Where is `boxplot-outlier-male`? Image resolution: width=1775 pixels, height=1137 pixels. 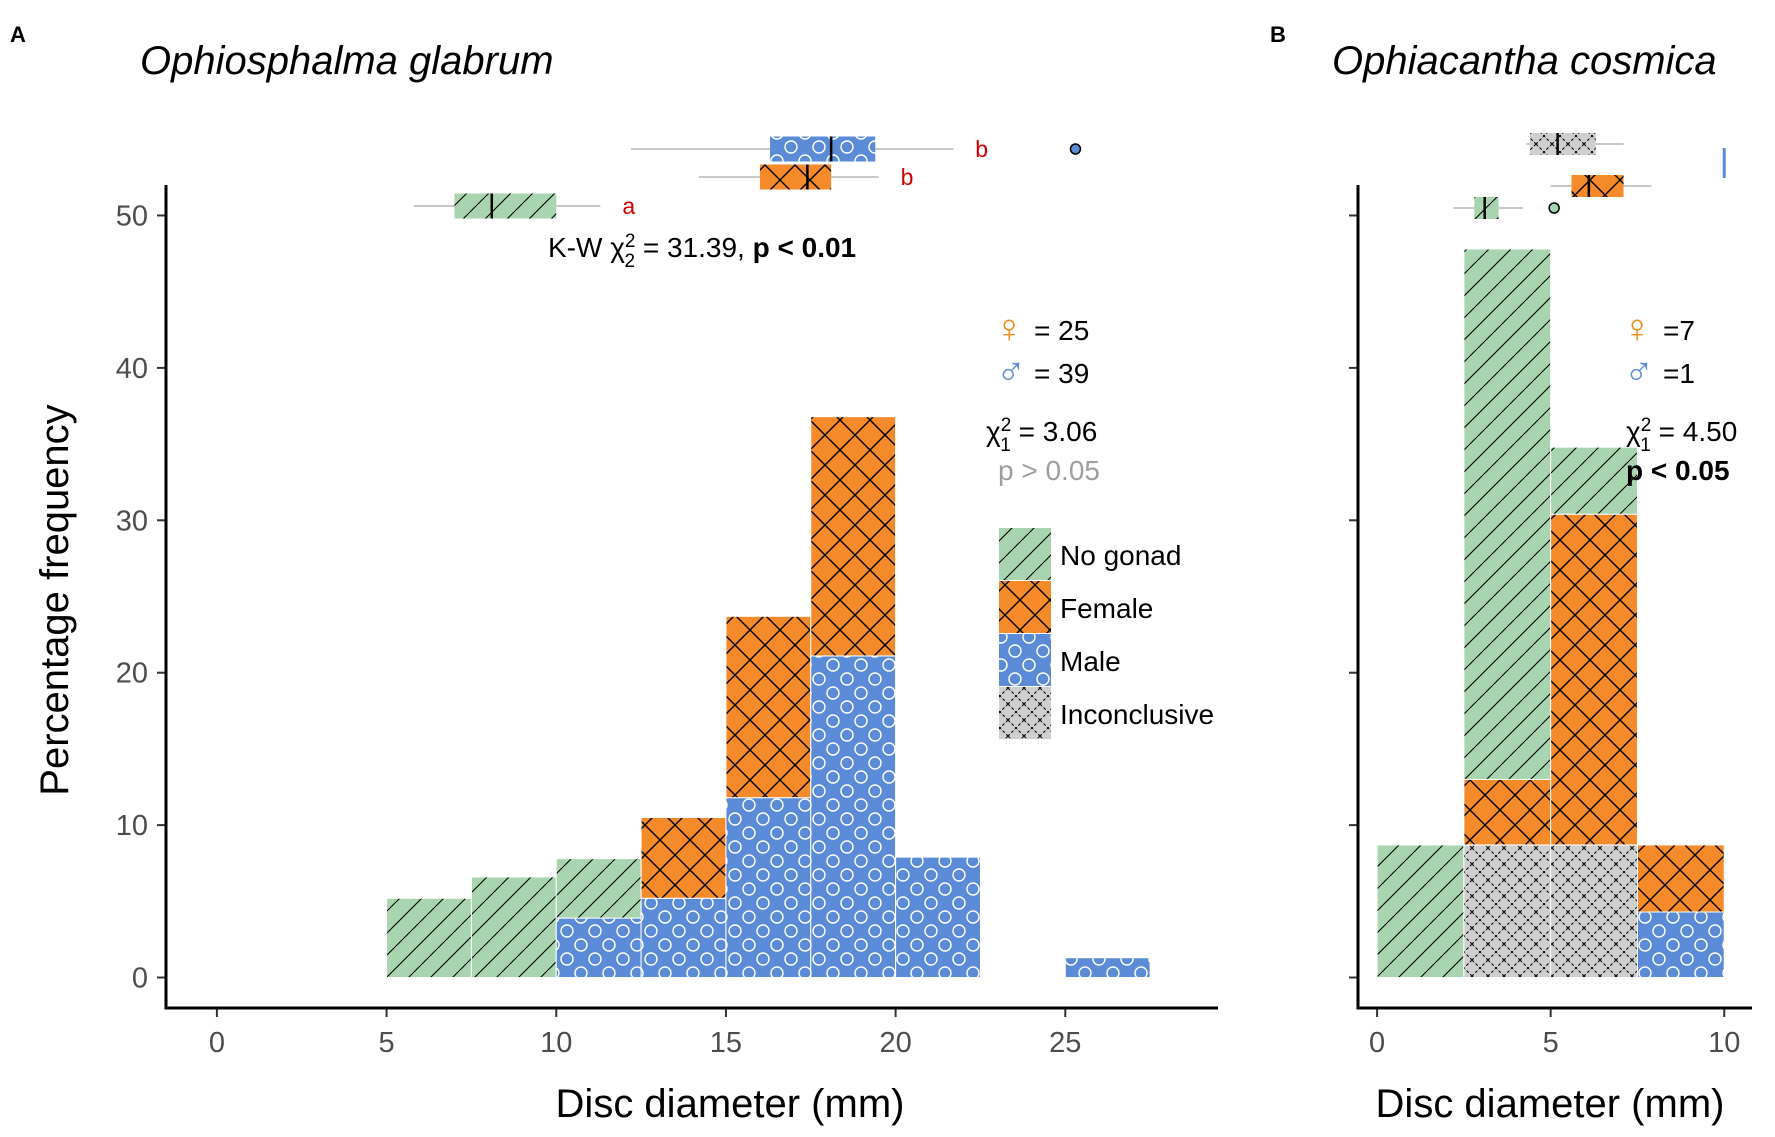 boxplot-outlier-male is located at coordinates (1075, 149).